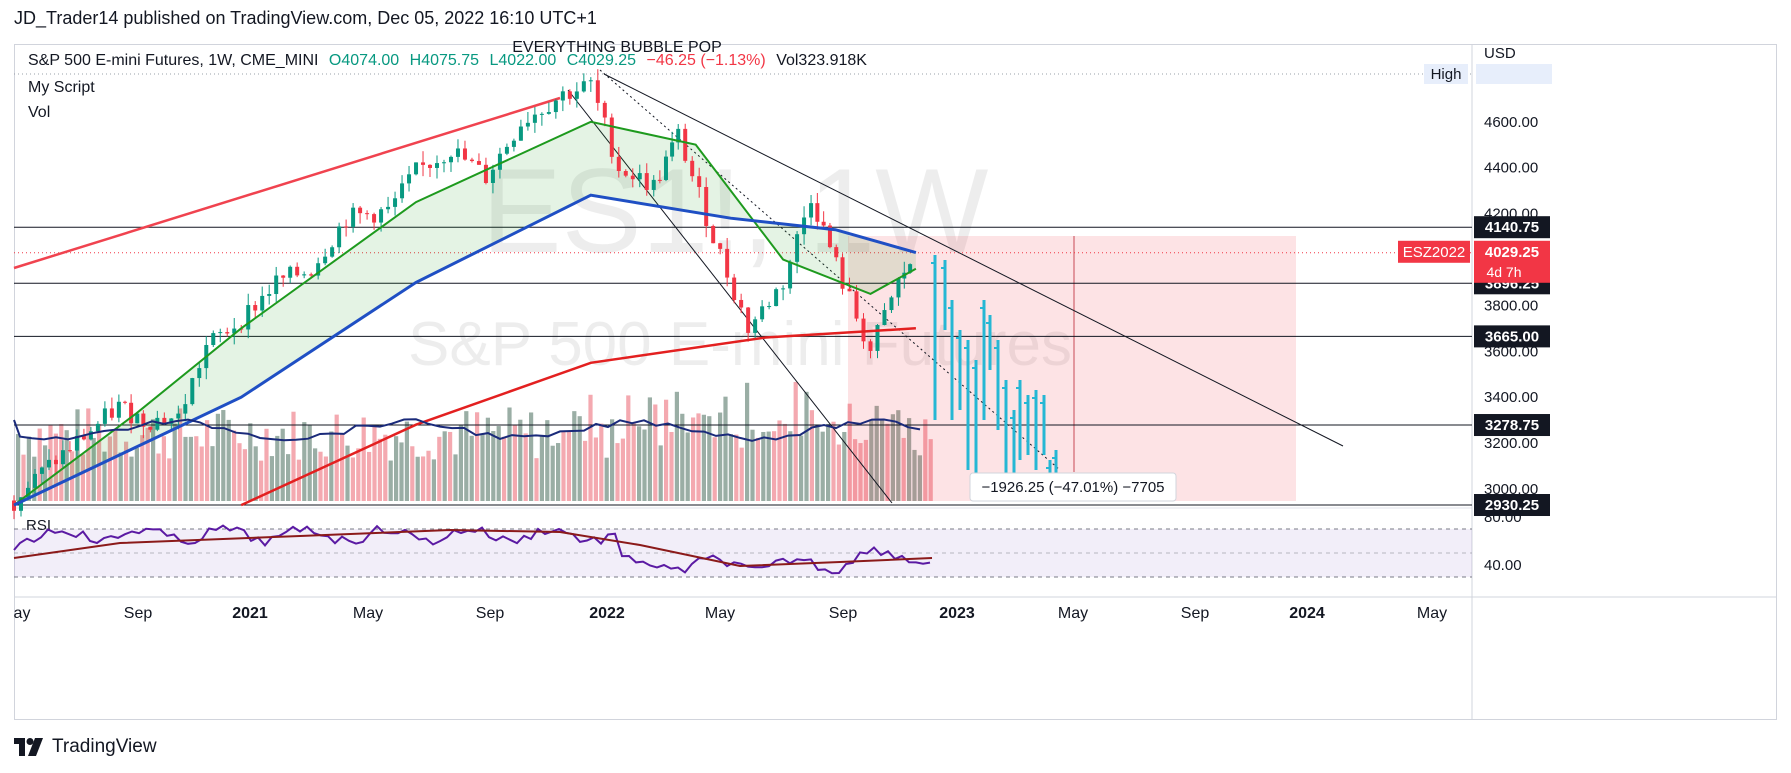 Image resolution: width=1791 pixels, height=773 pixels. I want to click on price-tick-label: 4600.00, so click(1511, 122).